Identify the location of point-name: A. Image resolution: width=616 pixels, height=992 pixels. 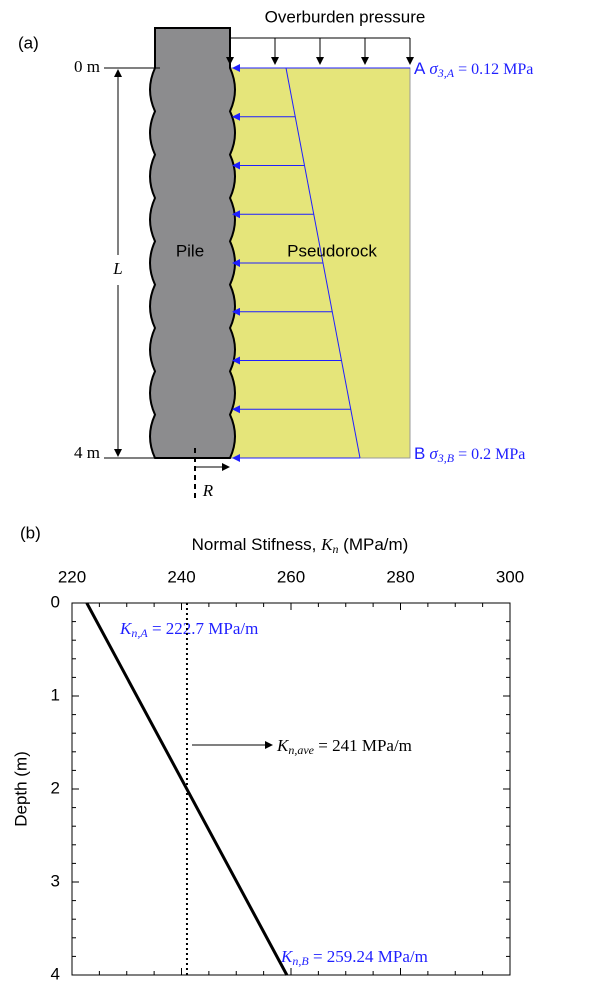
(420, 68).